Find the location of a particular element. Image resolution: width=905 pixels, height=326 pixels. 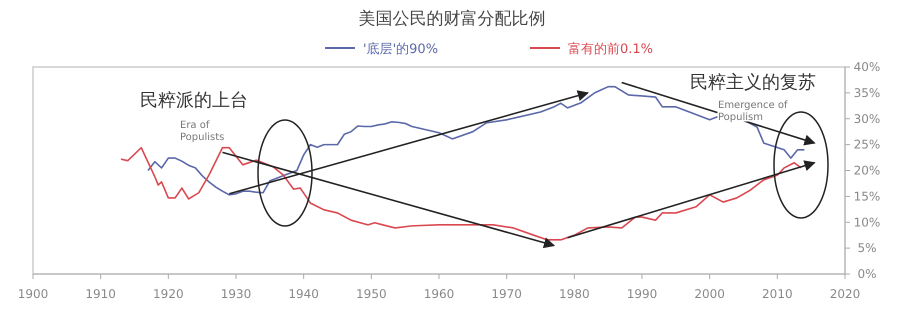

x-tick-label: 1960 is located at coordinates (439, 294).